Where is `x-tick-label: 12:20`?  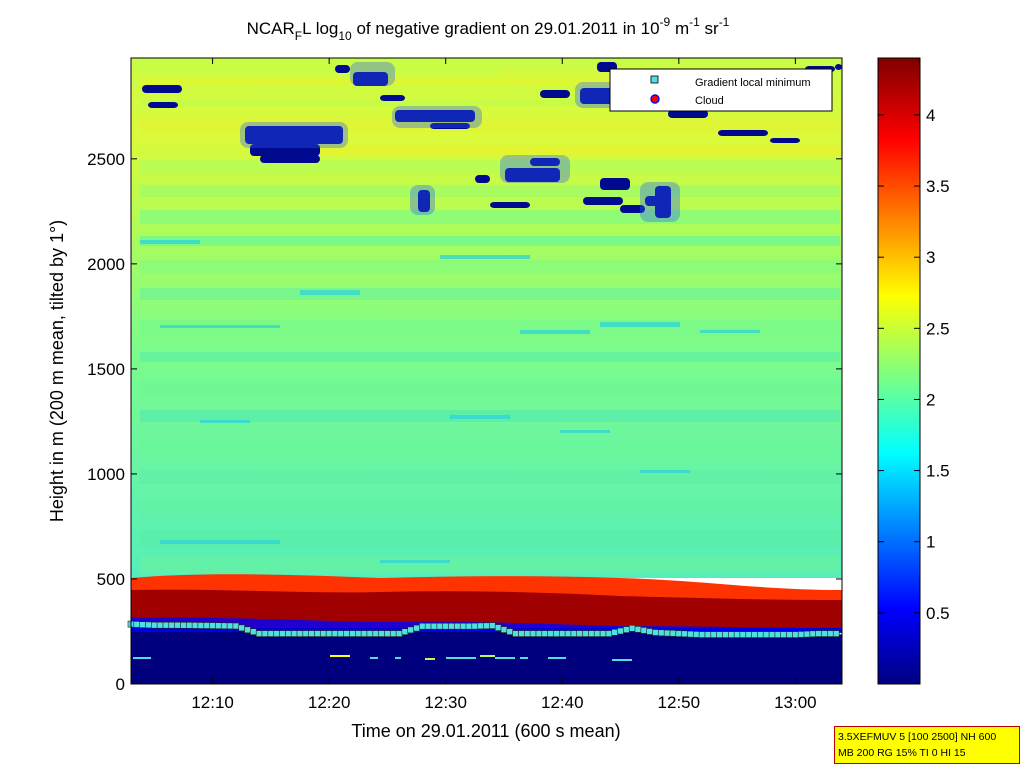
x-tick-label: 12:20 is located at coordinates (329, 702).